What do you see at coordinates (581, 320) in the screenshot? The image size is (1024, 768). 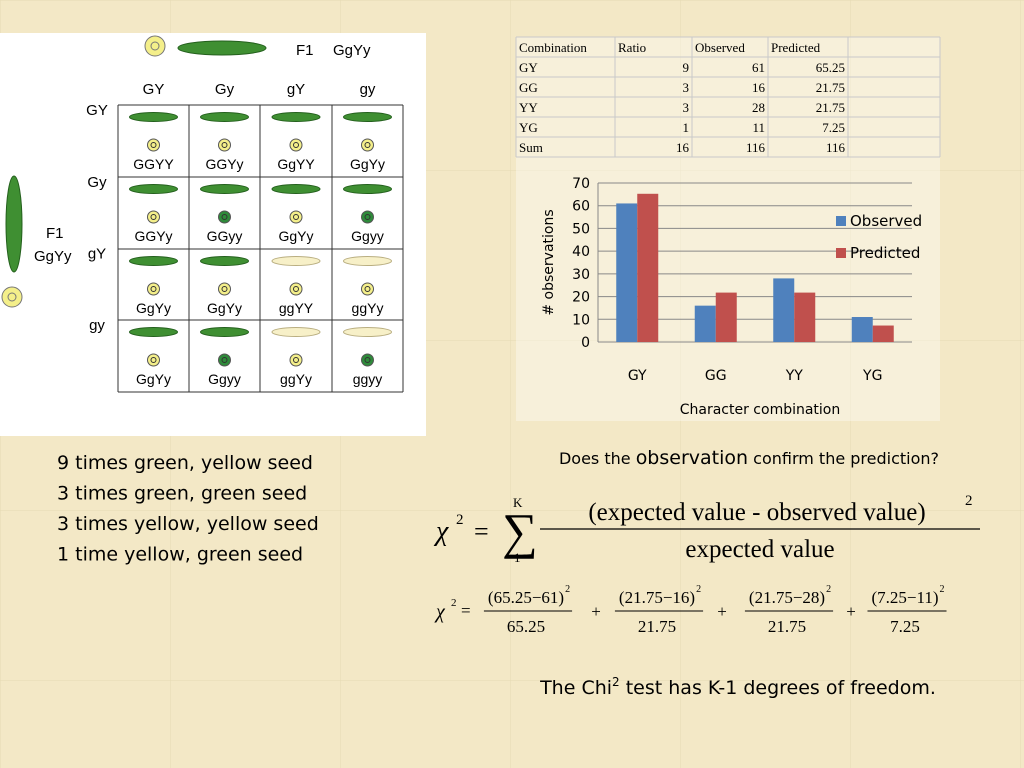 I see `y-tick-label: 10` at bounding box center [581, 320].